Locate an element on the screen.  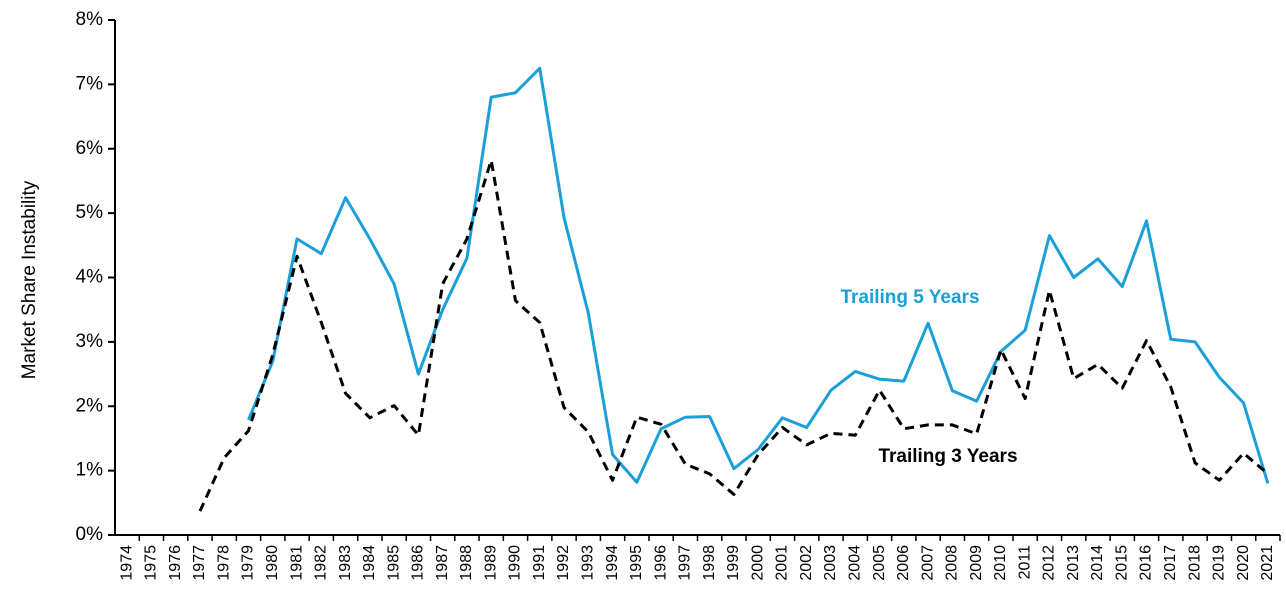
x-tick-label: 1997 is located at coordinates (685, 563).